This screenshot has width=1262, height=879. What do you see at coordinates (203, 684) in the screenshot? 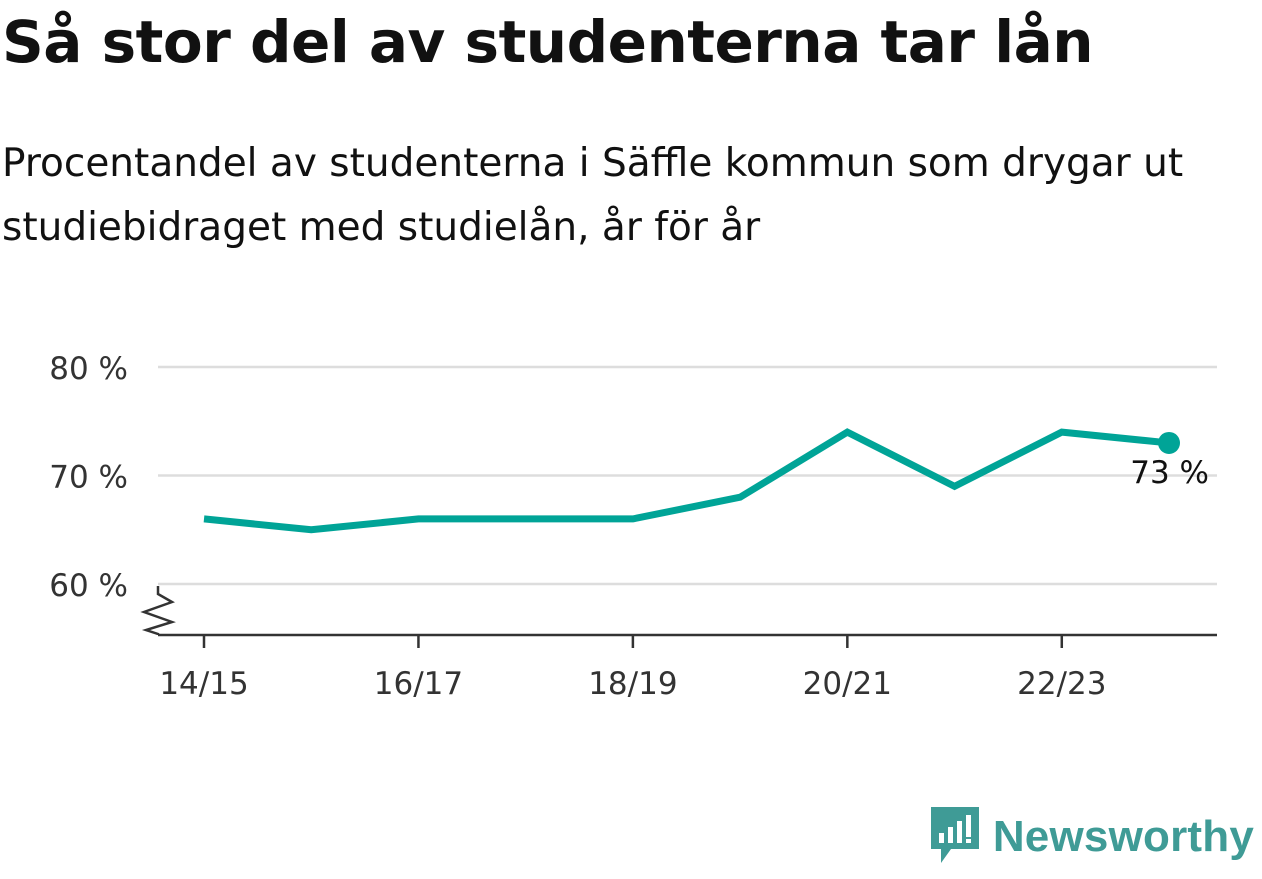
I see `x-tick-label: 14/15` at bounding box center [203, 684].